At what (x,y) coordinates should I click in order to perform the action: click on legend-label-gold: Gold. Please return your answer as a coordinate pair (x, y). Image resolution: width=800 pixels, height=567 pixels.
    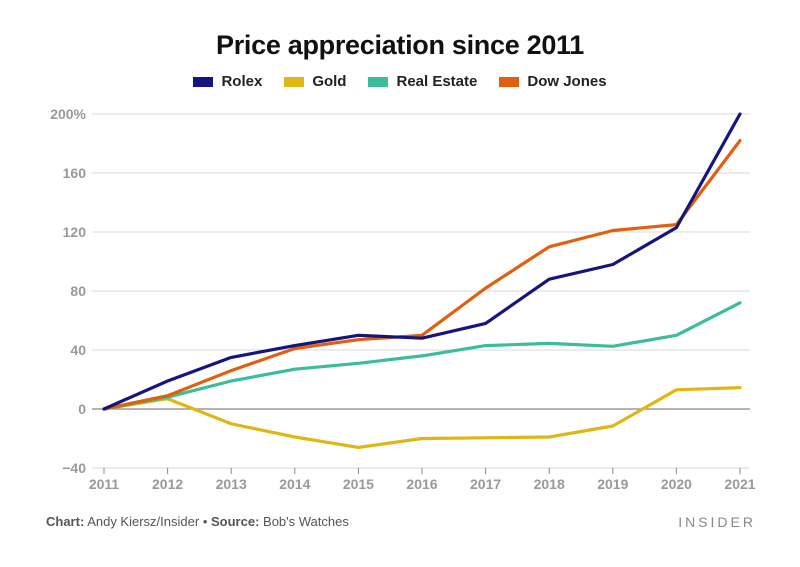
    Looking at the image, I should click on (329, 81).